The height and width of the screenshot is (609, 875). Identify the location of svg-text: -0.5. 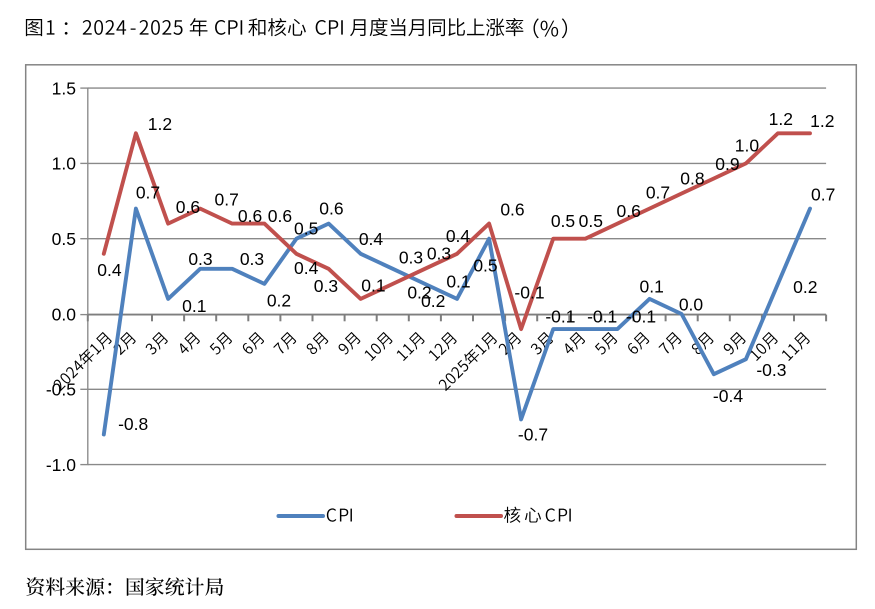
(61, 390).